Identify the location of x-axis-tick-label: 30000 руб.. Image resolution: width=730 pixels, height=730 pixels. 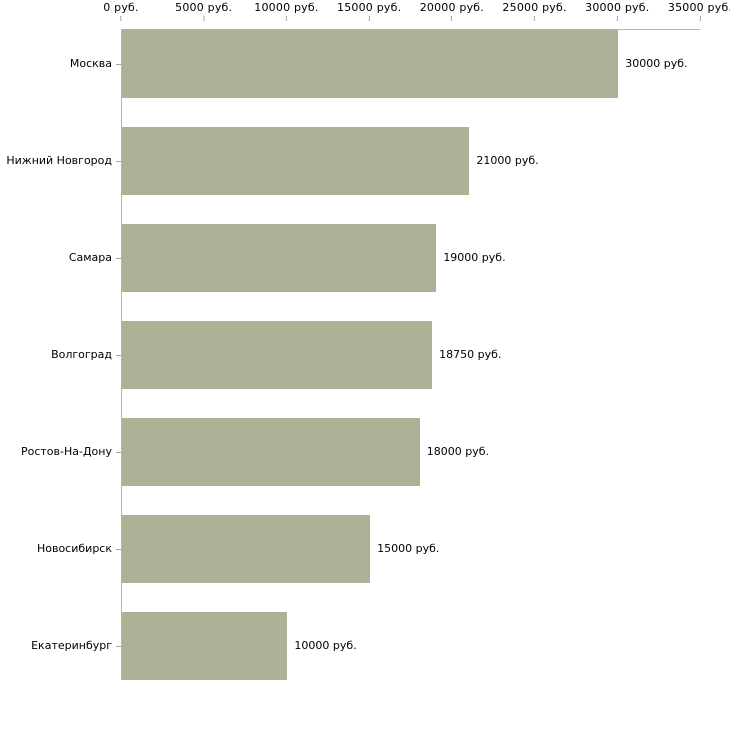
(617, 7).